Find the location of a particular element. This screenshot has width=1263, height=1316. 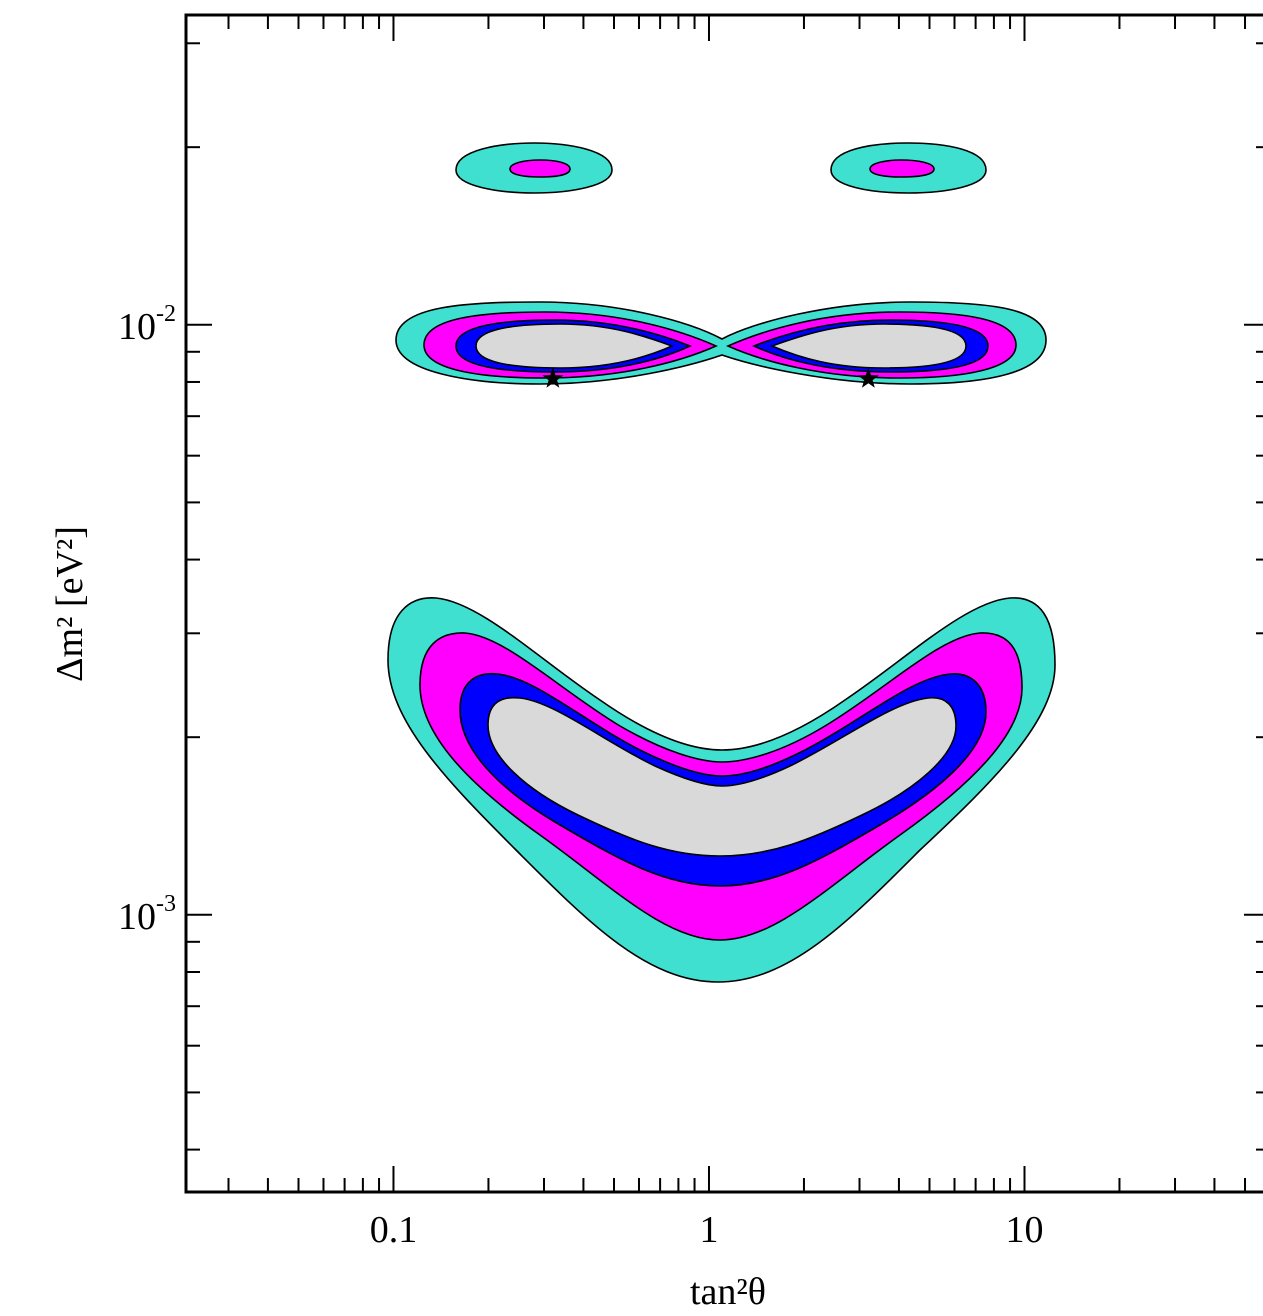

y-tick-label: 10⁻² is located at coordinates (147, 324).